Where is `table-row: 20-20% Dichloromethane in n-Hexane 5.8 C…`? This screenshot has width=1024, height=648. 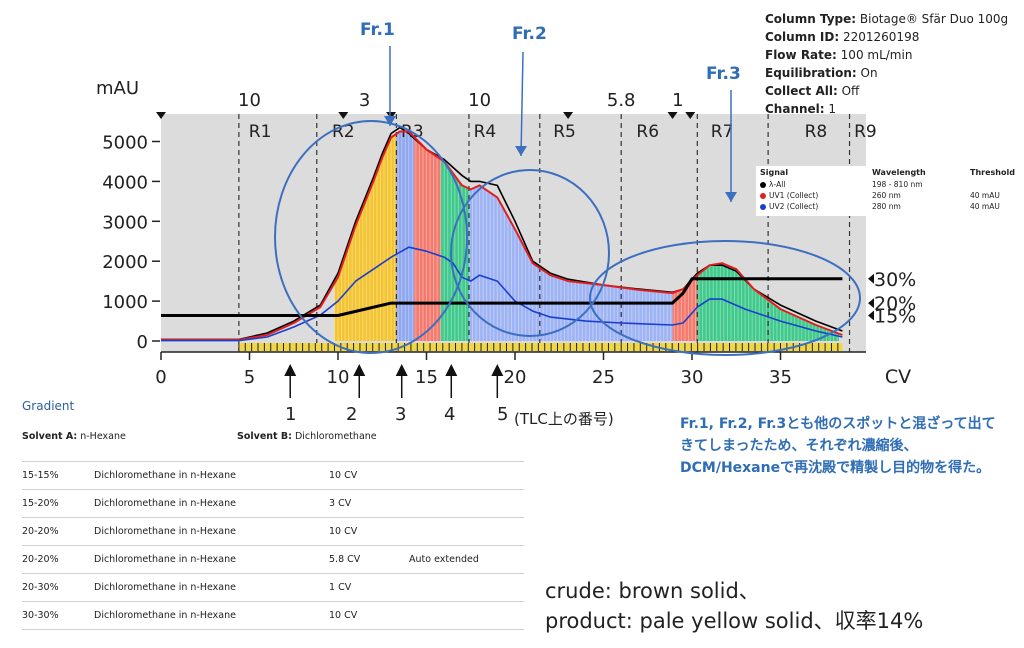
table-row: 20-20% Dichloromethane in n-Hexane 5.8 C… is located at coordinates (273, 559).